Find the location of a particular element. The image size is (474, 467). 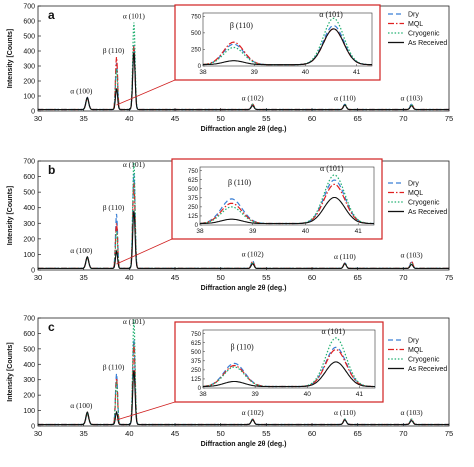

inset-line-cryogenic is located at coordinates (286, 199).